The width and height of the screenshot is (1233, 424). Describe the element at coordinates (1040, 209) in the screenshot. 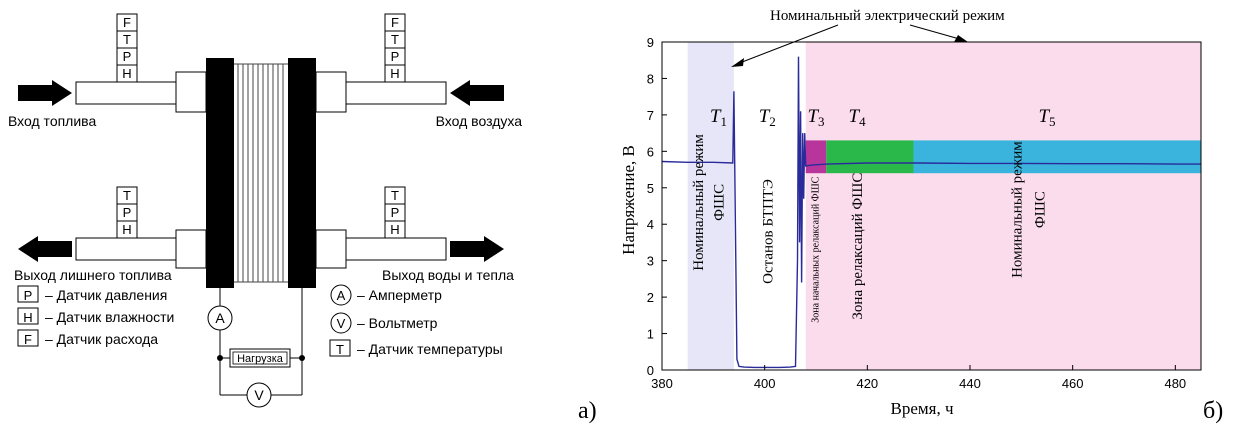

I see `zone-label: ФШС` at that location.